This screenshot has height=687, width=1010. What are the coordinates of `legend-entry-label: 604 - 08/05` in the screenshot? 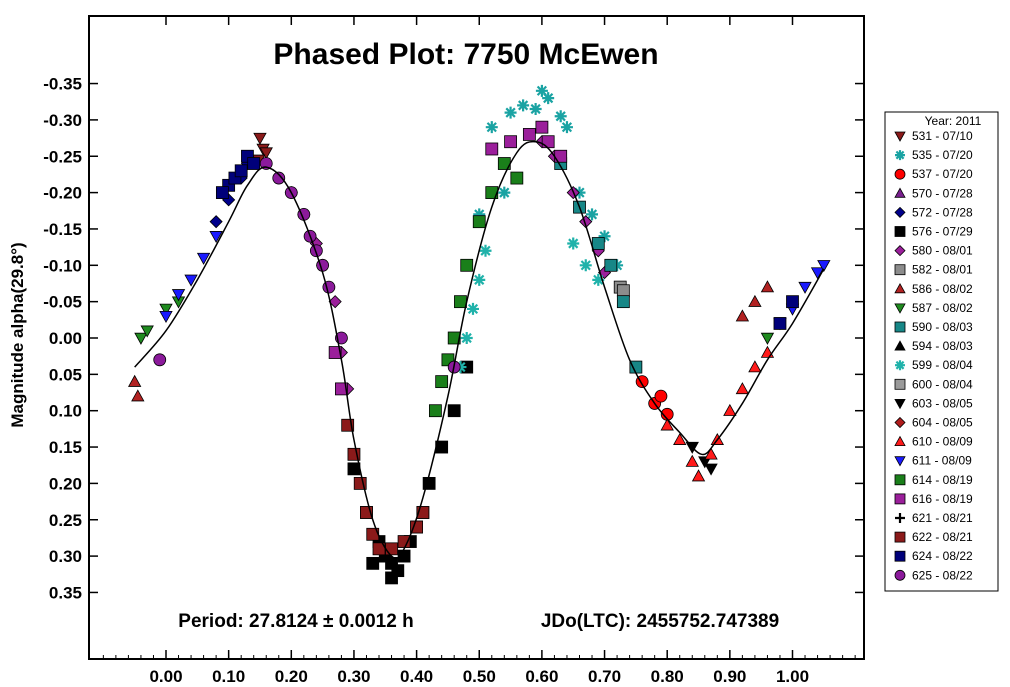 It's located at (942, 423).